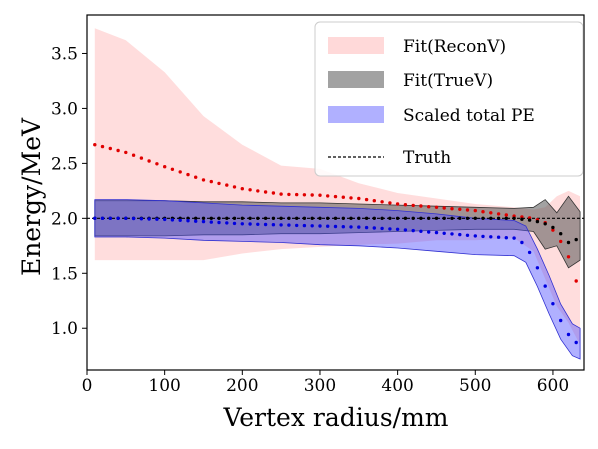  Describe the element at coordinates (64, 274) in the screenshot. I see `y-tick-label: 1.5` at that location.